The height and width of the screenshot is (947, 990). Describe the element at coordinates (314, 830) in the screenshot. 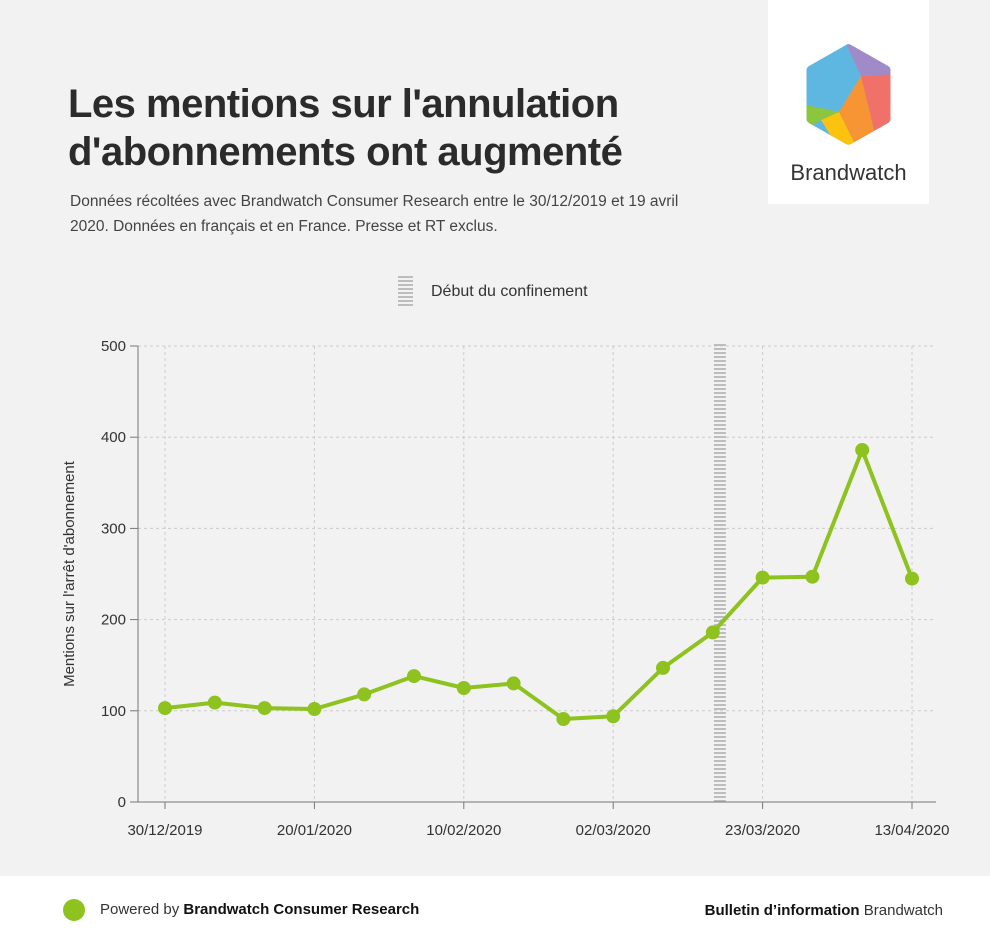

I see `x-tick-label: 20/01/2020` at that location.